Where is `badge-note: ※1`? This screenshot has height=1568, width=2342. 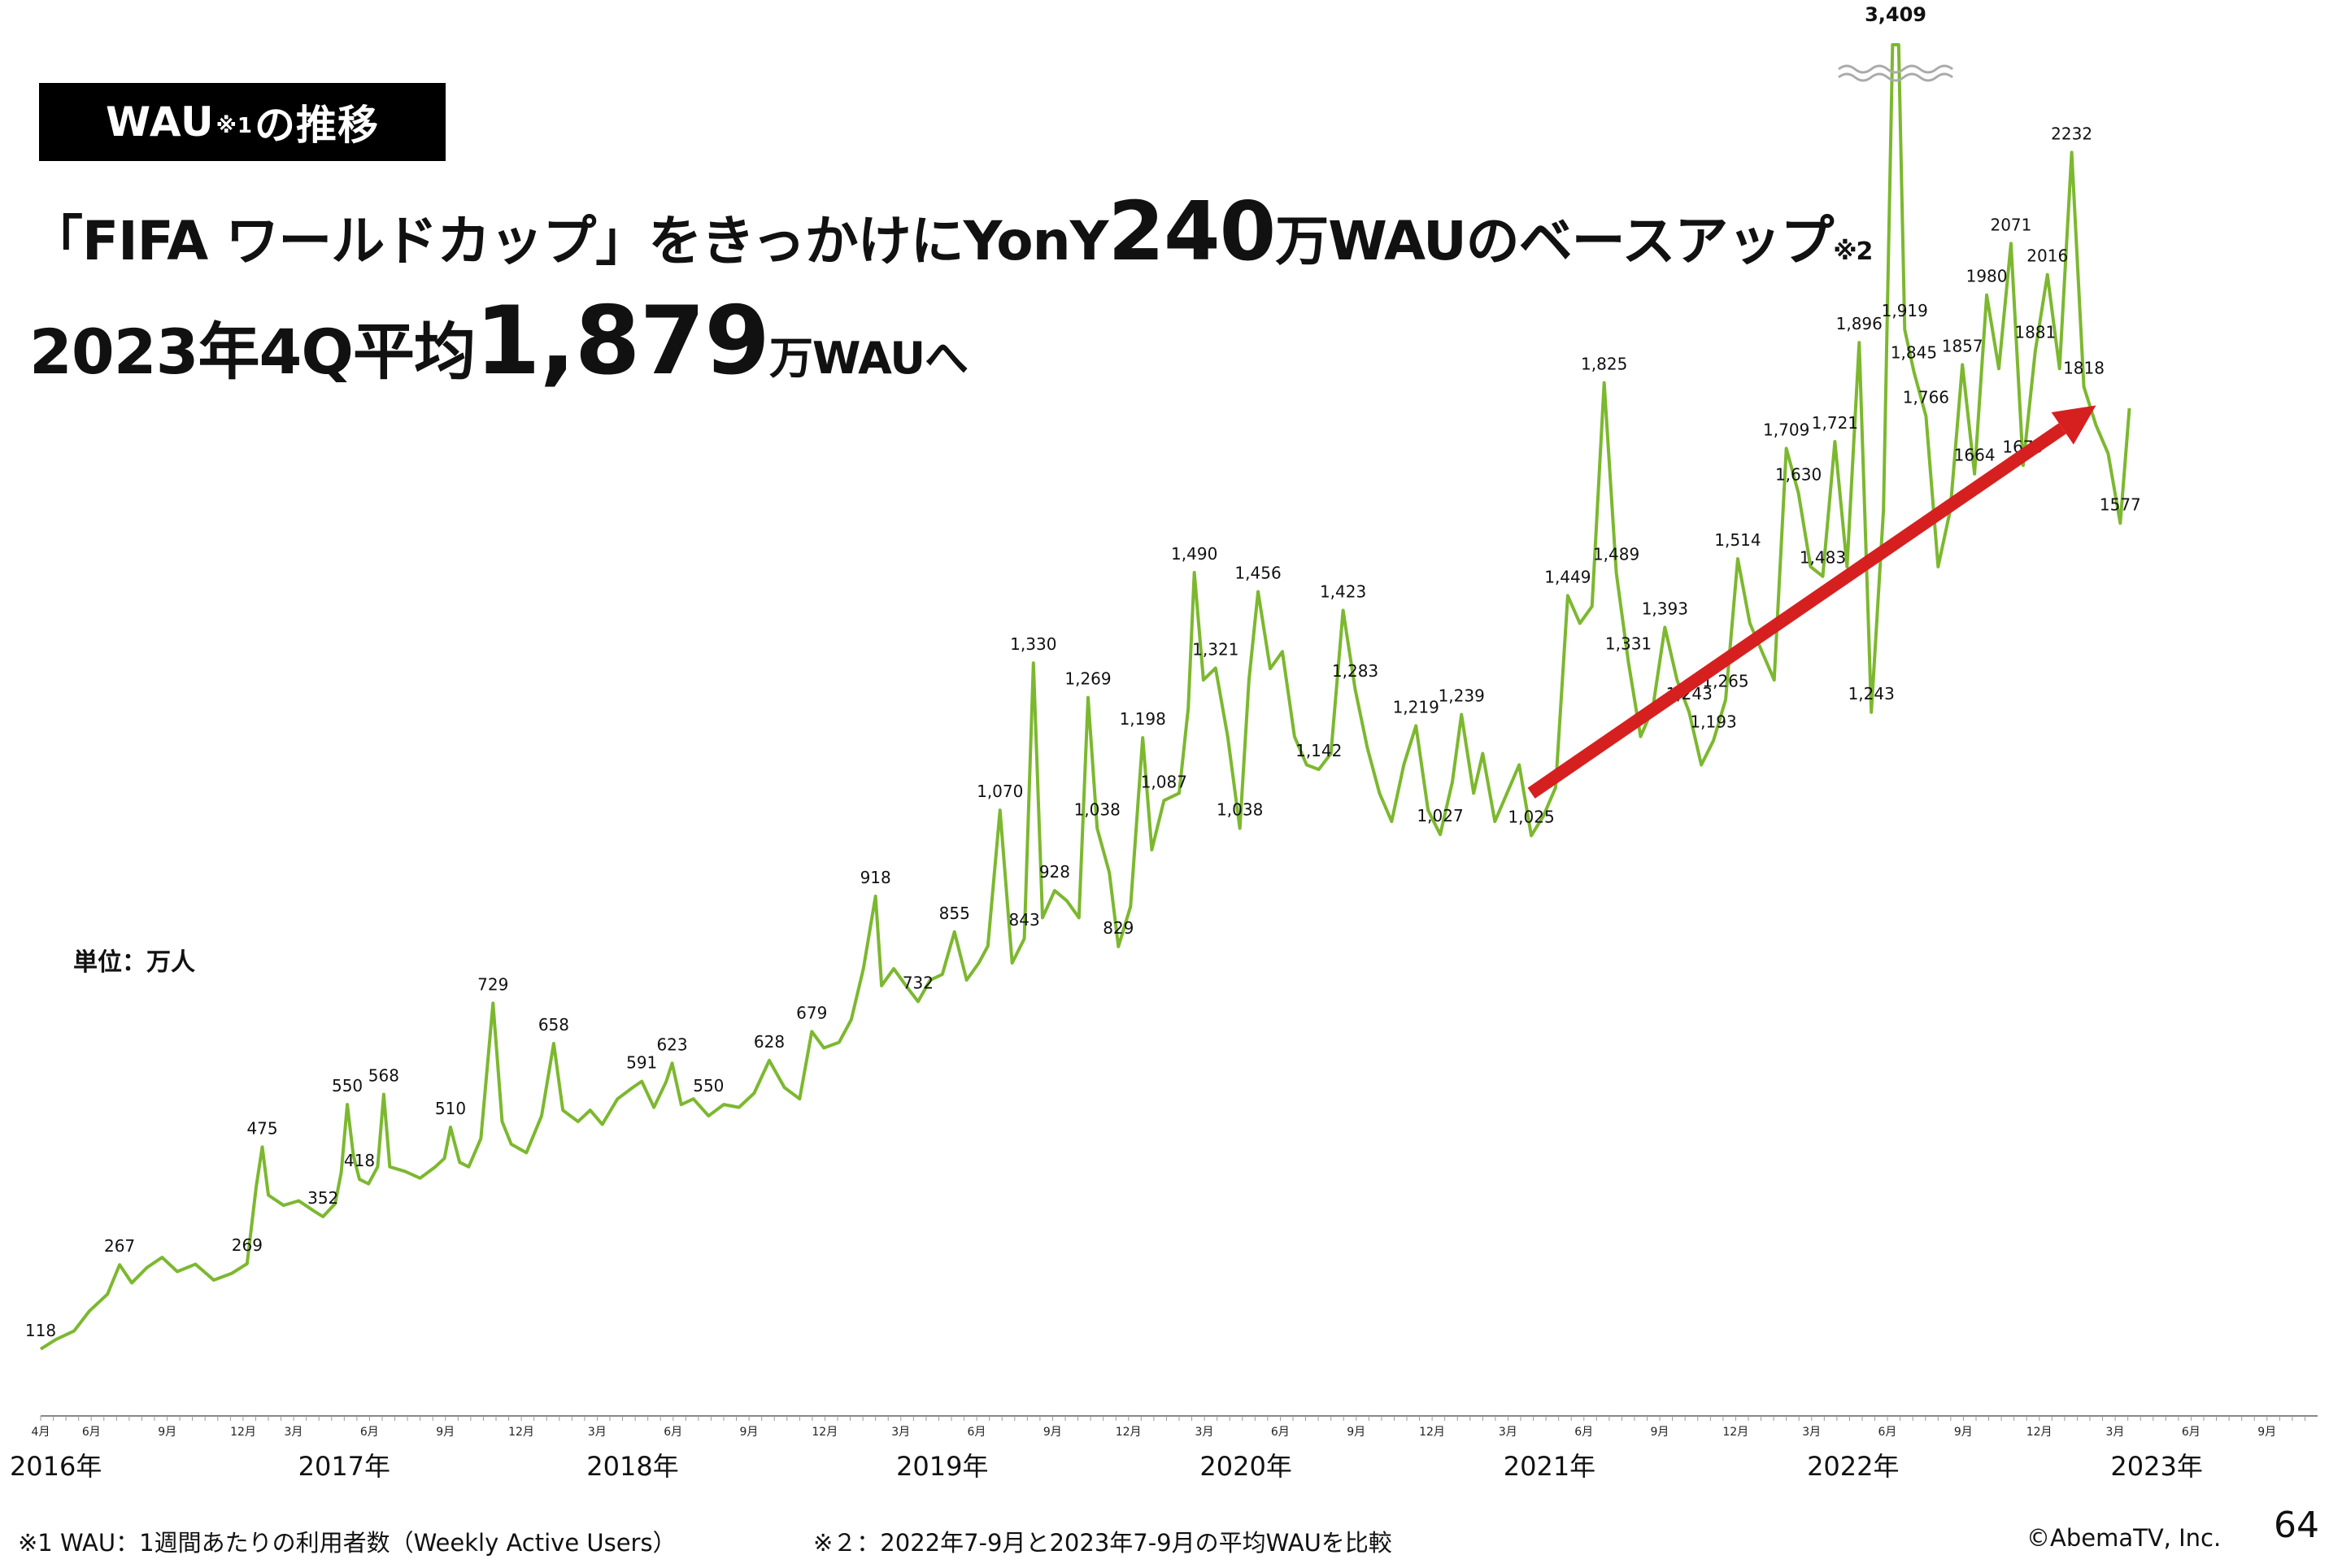
badge-note: ※1 is located at coordinates (235, 126).